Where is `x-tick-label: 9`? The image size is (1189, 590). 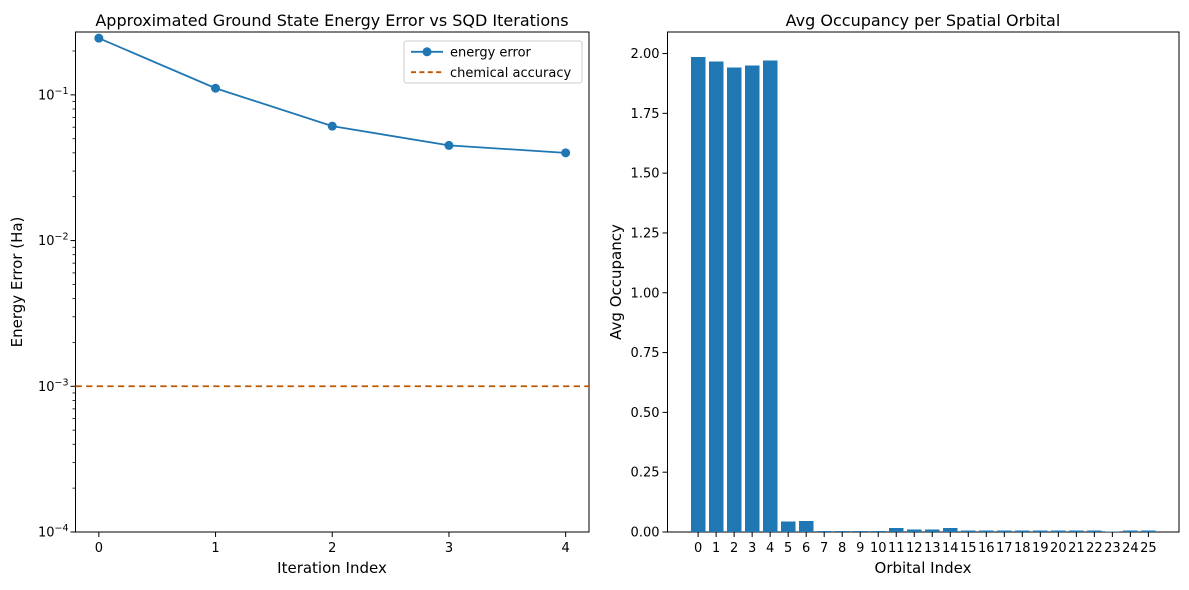
x-tick-label: 9 is located at coordinates (860, 548).